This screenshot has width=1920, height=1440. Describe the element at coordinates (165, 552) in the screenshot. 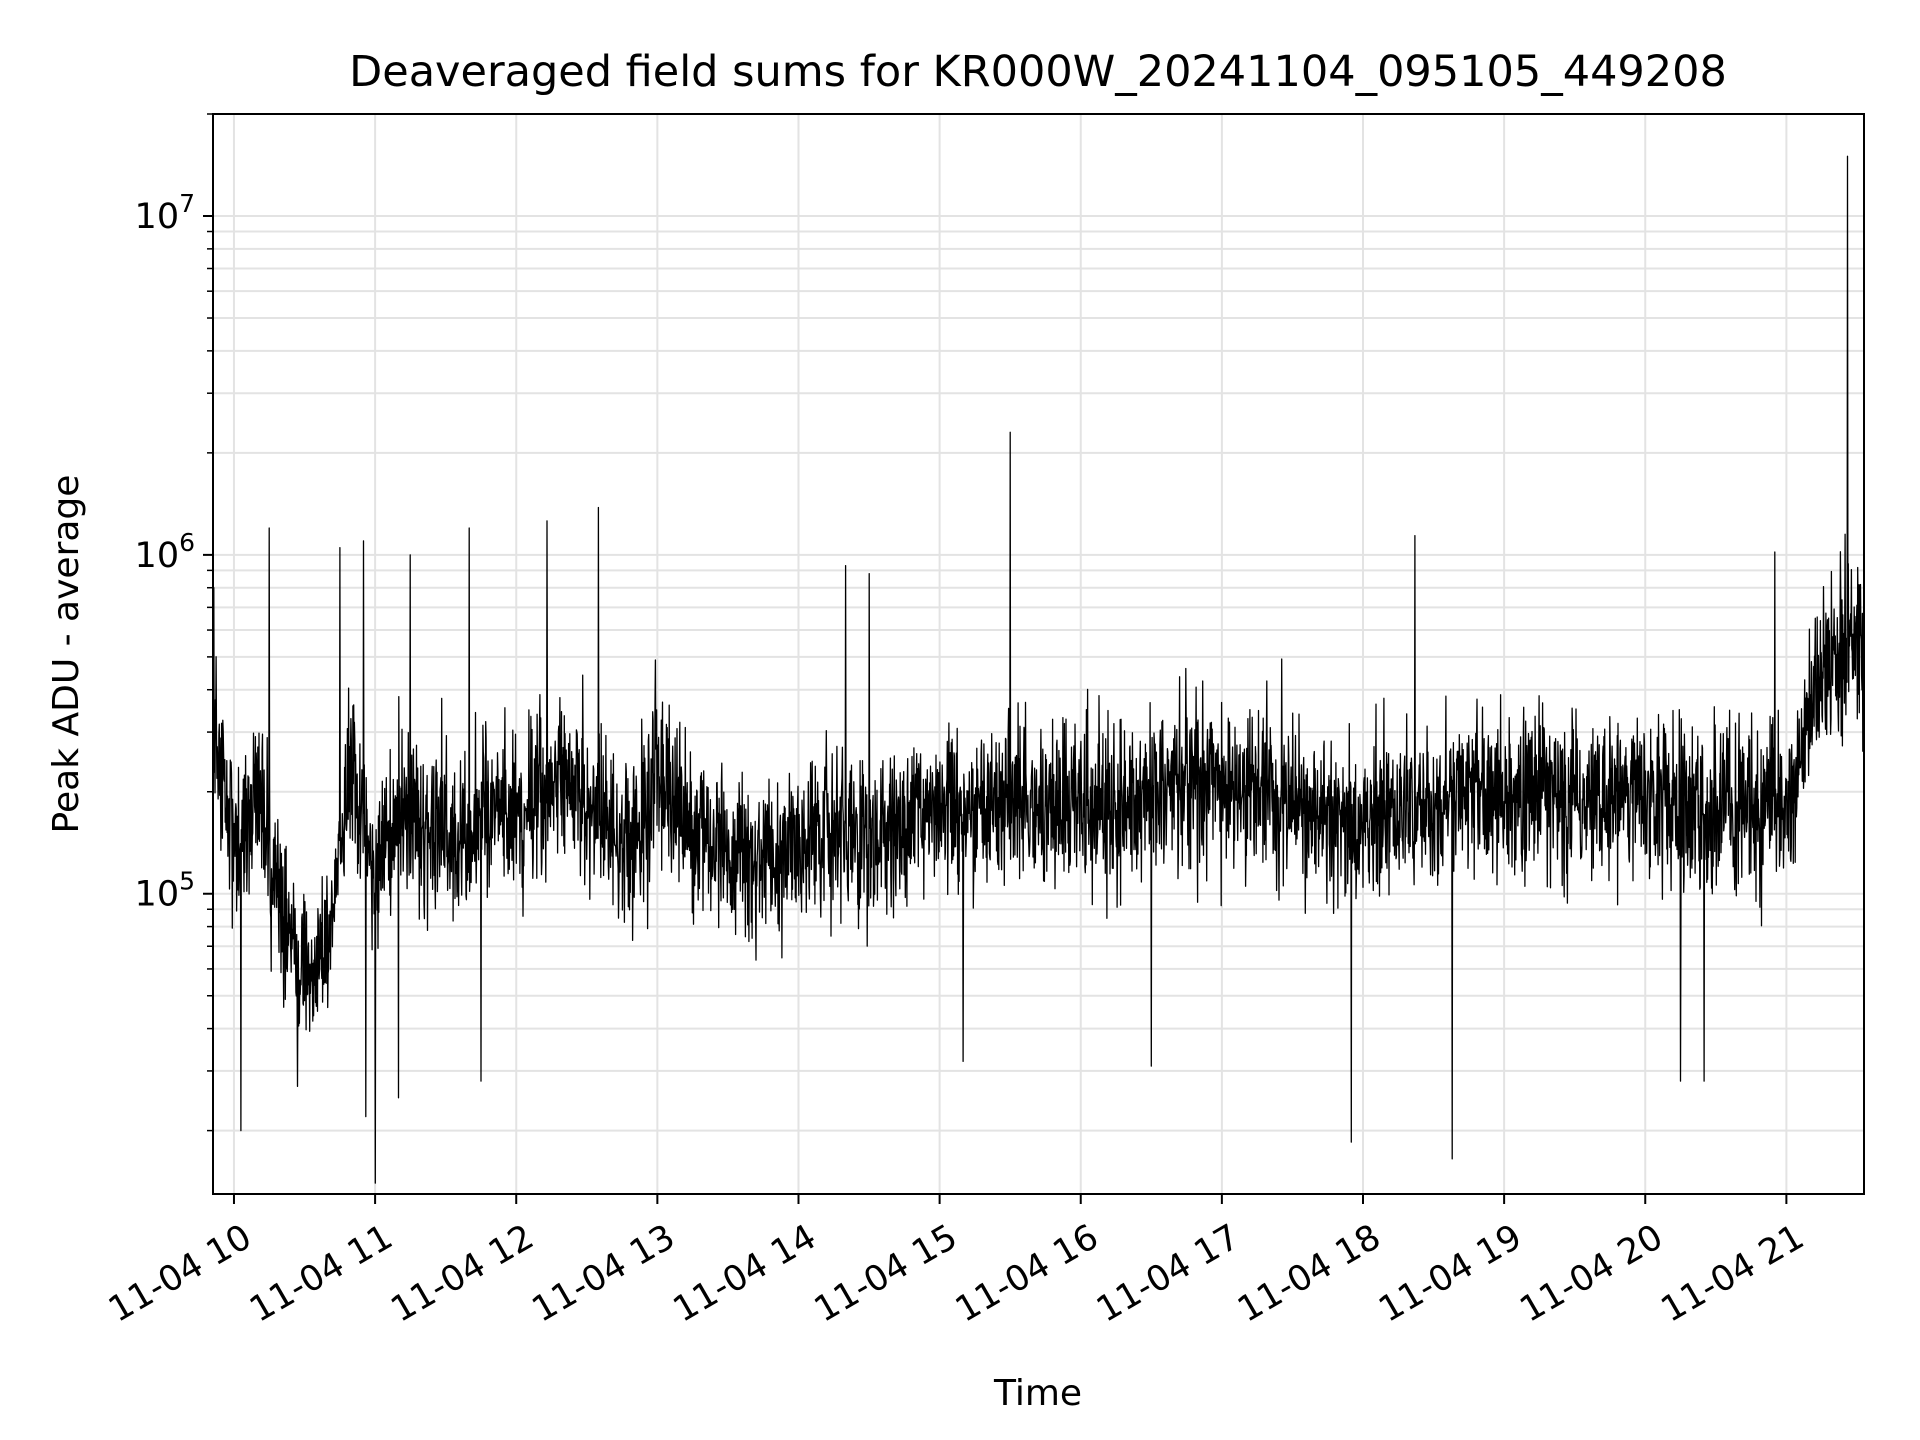

I see `y-tick-label: 10⁶` at that location.